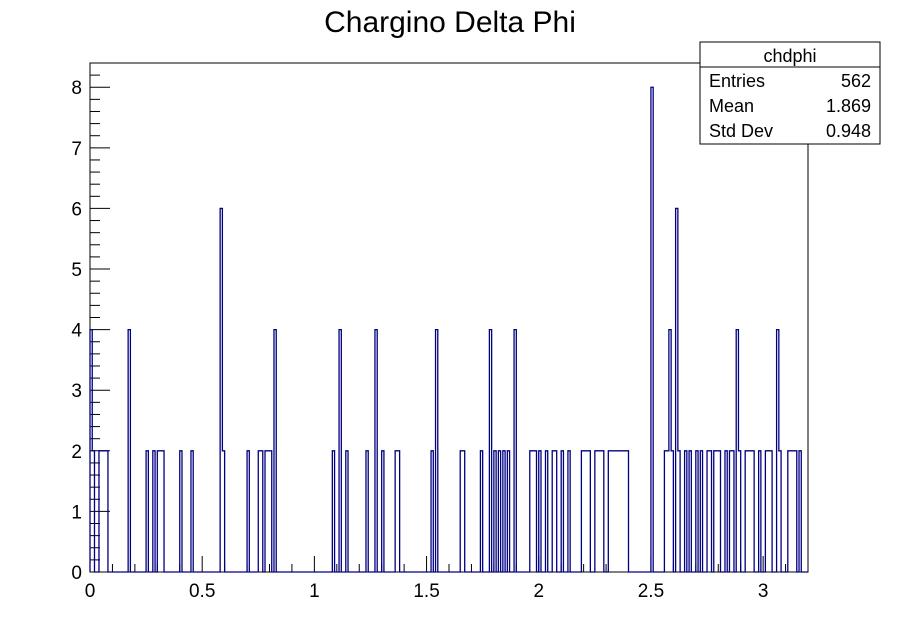 The image size is (898, 636). Describe the element at coordinates (76, 573) in the screenshot. I see `y-tick-label: 0` at that location.